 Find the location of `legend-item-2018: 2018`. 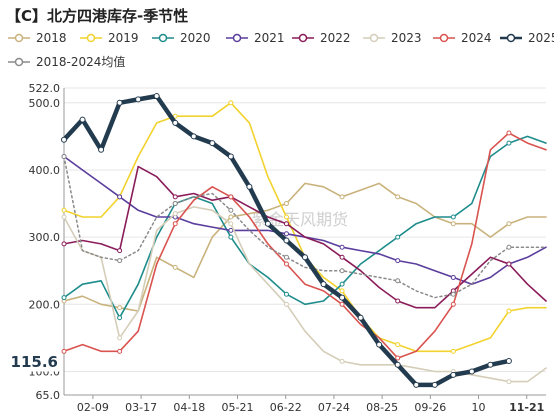

legend-item-2018: 2018 is located at coordinates (37, 38).